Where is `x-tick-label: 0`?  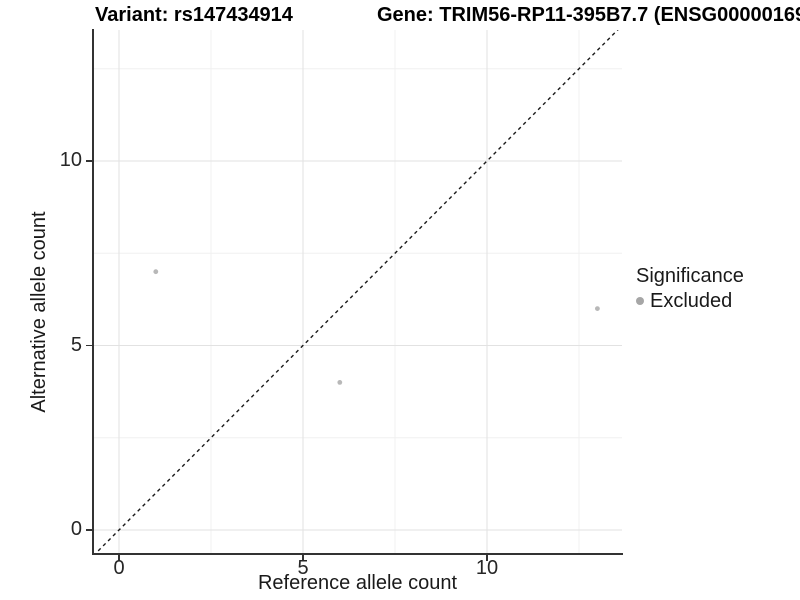 x-tick-label: 0 is located at coordinates (119, 568).